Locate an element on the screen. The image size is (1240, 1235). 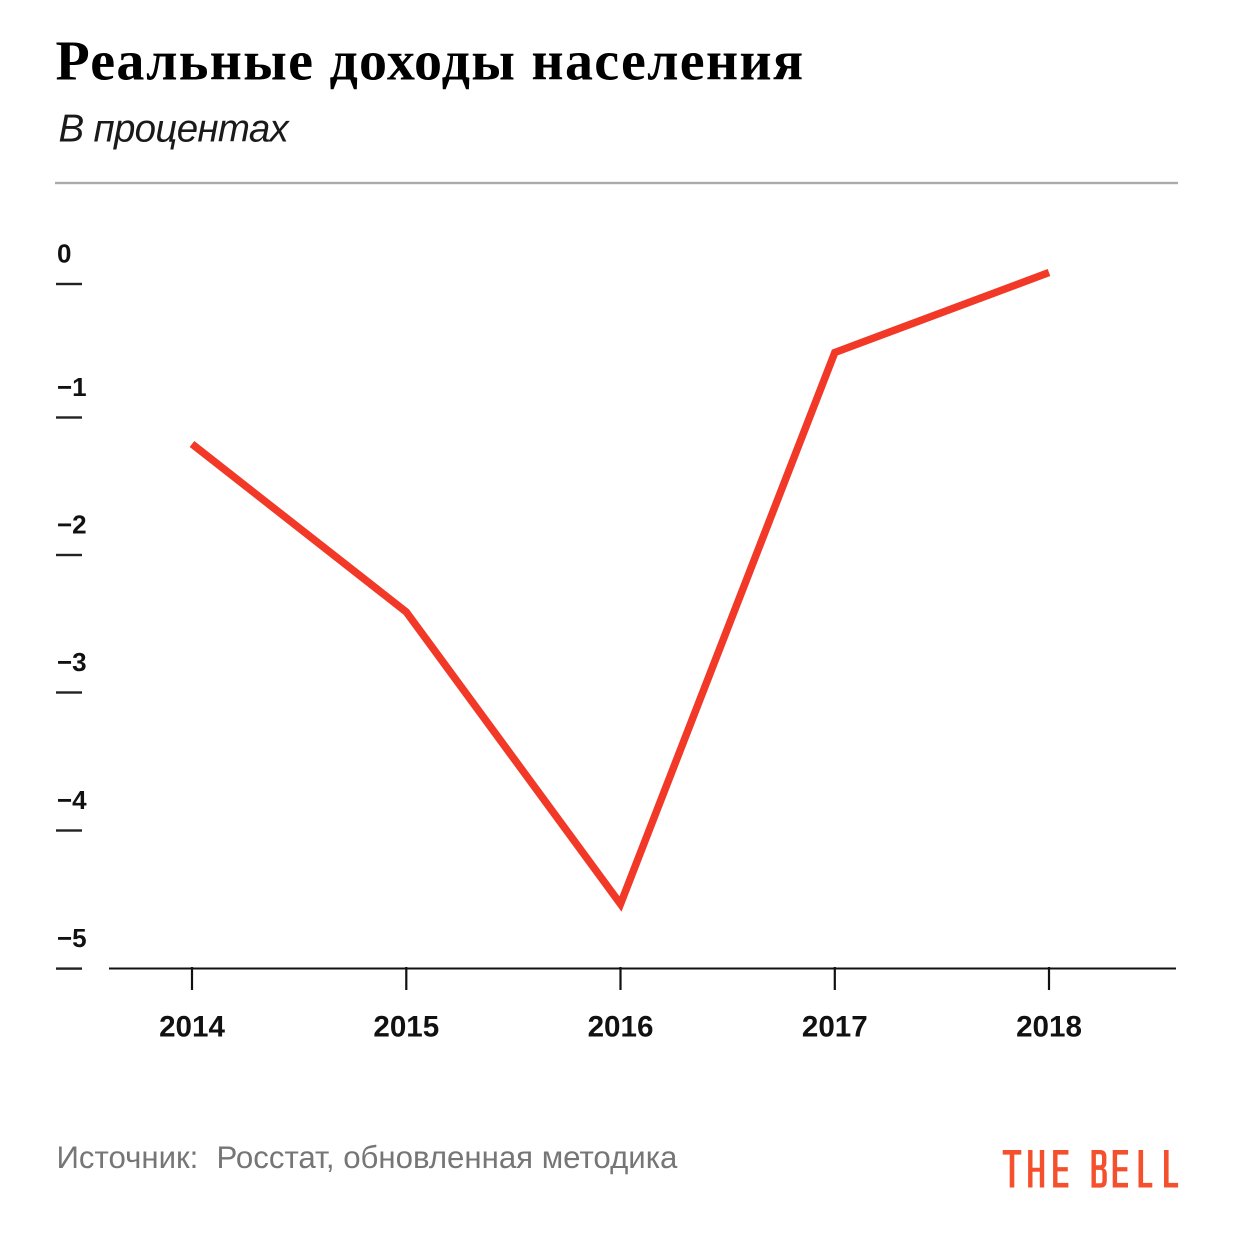
svg-text: −2 is located at coordinates (72, 524).